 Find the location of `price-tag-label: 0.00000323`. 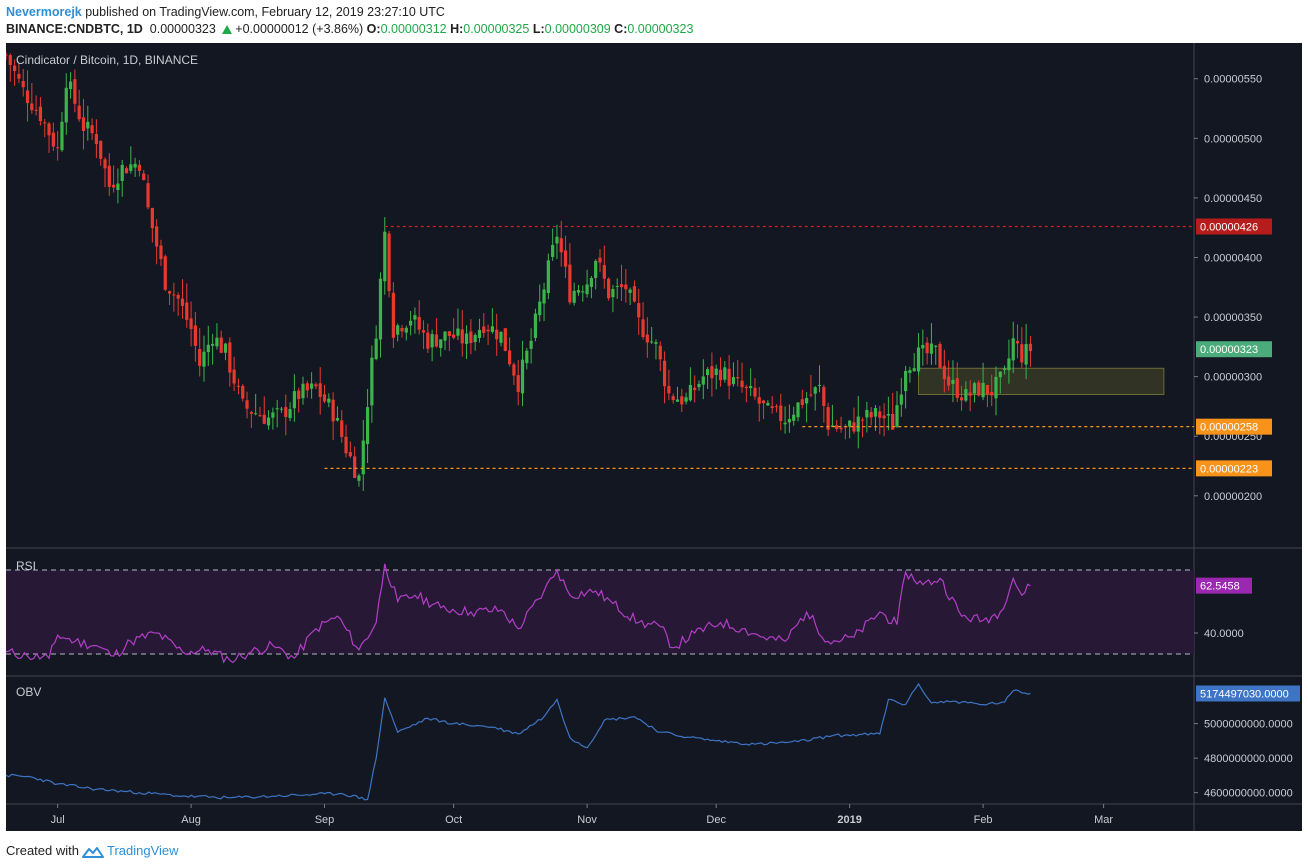

price-tag-label: 0.00000323 is located at coordinates (1229, 350).